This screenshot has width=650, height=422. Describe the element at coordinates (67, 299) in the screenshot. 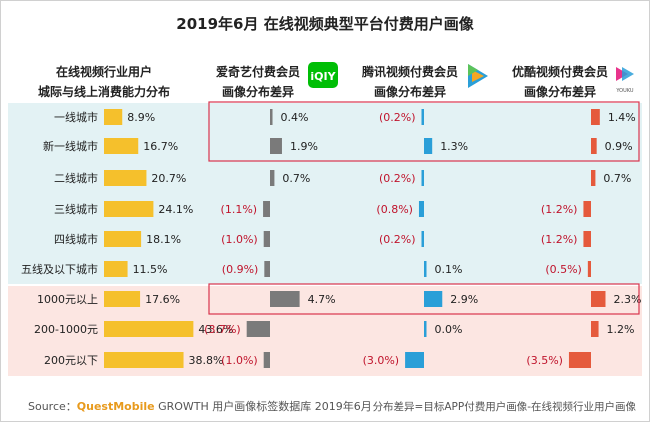

I see `category-label: 1000元以上` at that location.